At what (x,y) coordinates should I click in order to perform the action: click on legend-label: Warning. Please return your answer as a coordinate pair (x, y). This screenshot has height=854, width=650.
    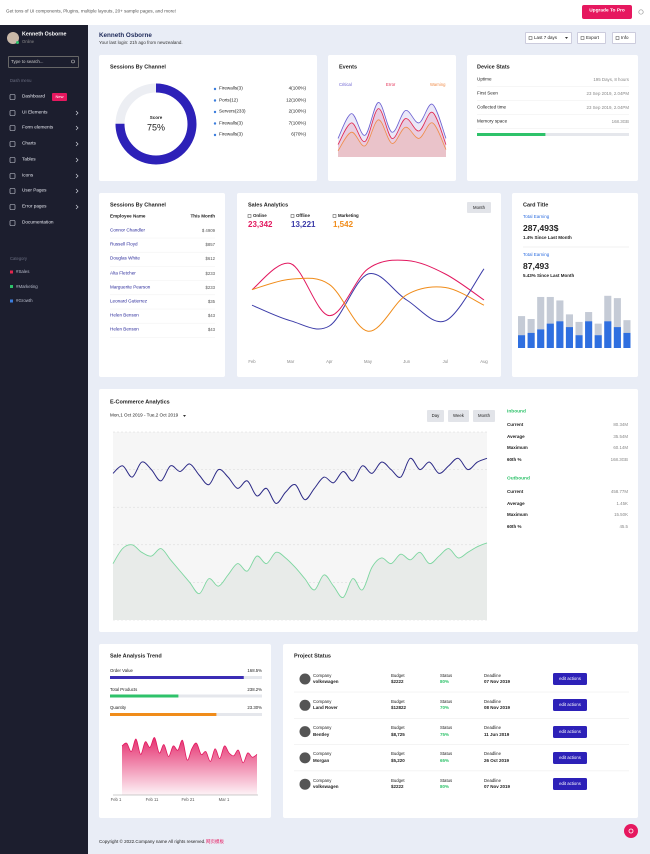
    Looking at the image, I should click on (438, 84).